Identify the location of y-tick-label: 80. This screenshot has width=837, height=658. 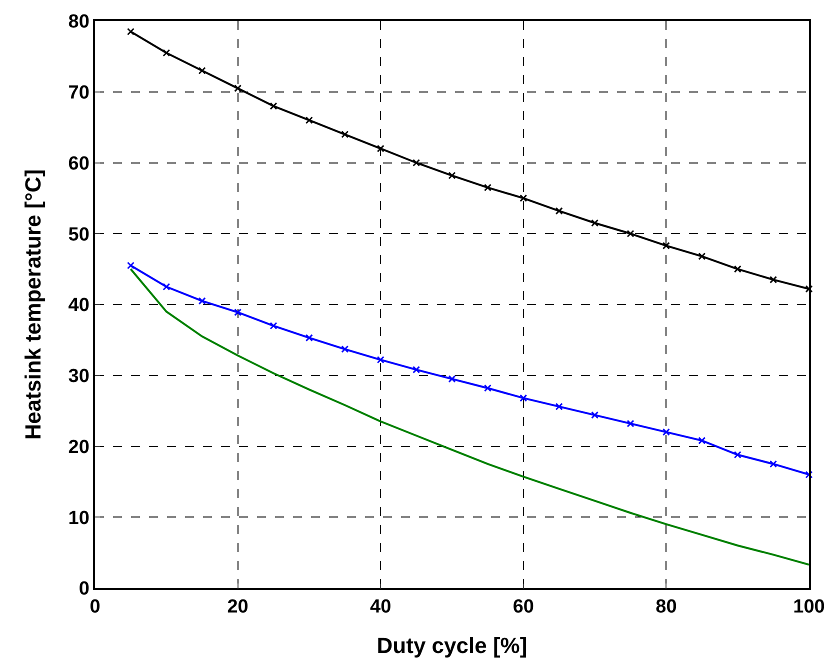
(79, 22).